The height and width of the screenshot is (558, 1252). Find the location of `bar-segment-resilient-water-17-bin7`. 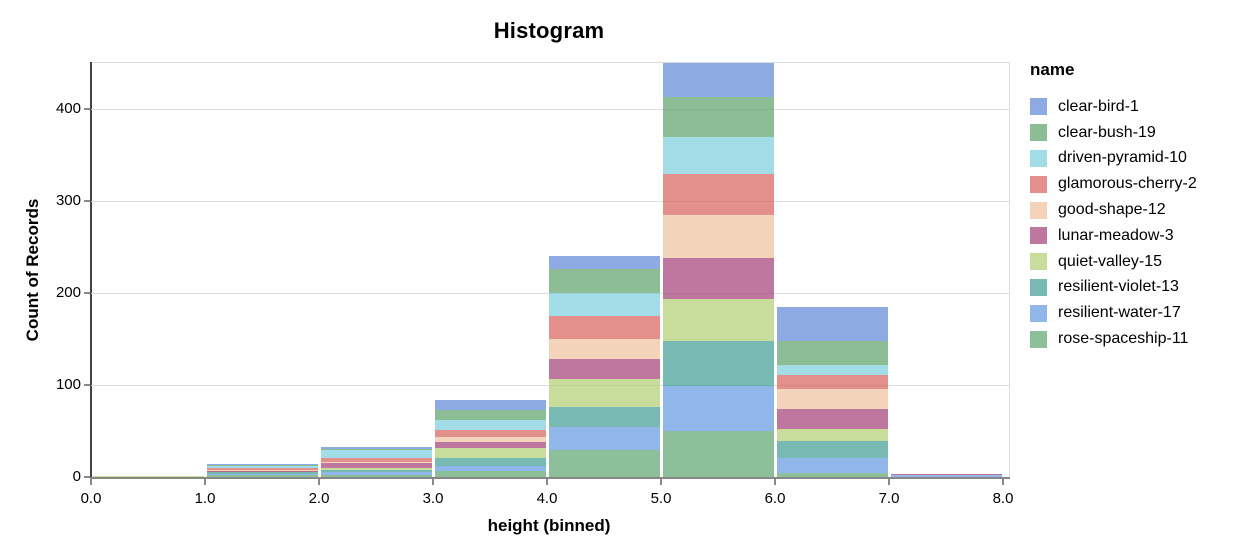

bar-segment-resilient-water-17-bin7 is located at coordinates (946, 476).